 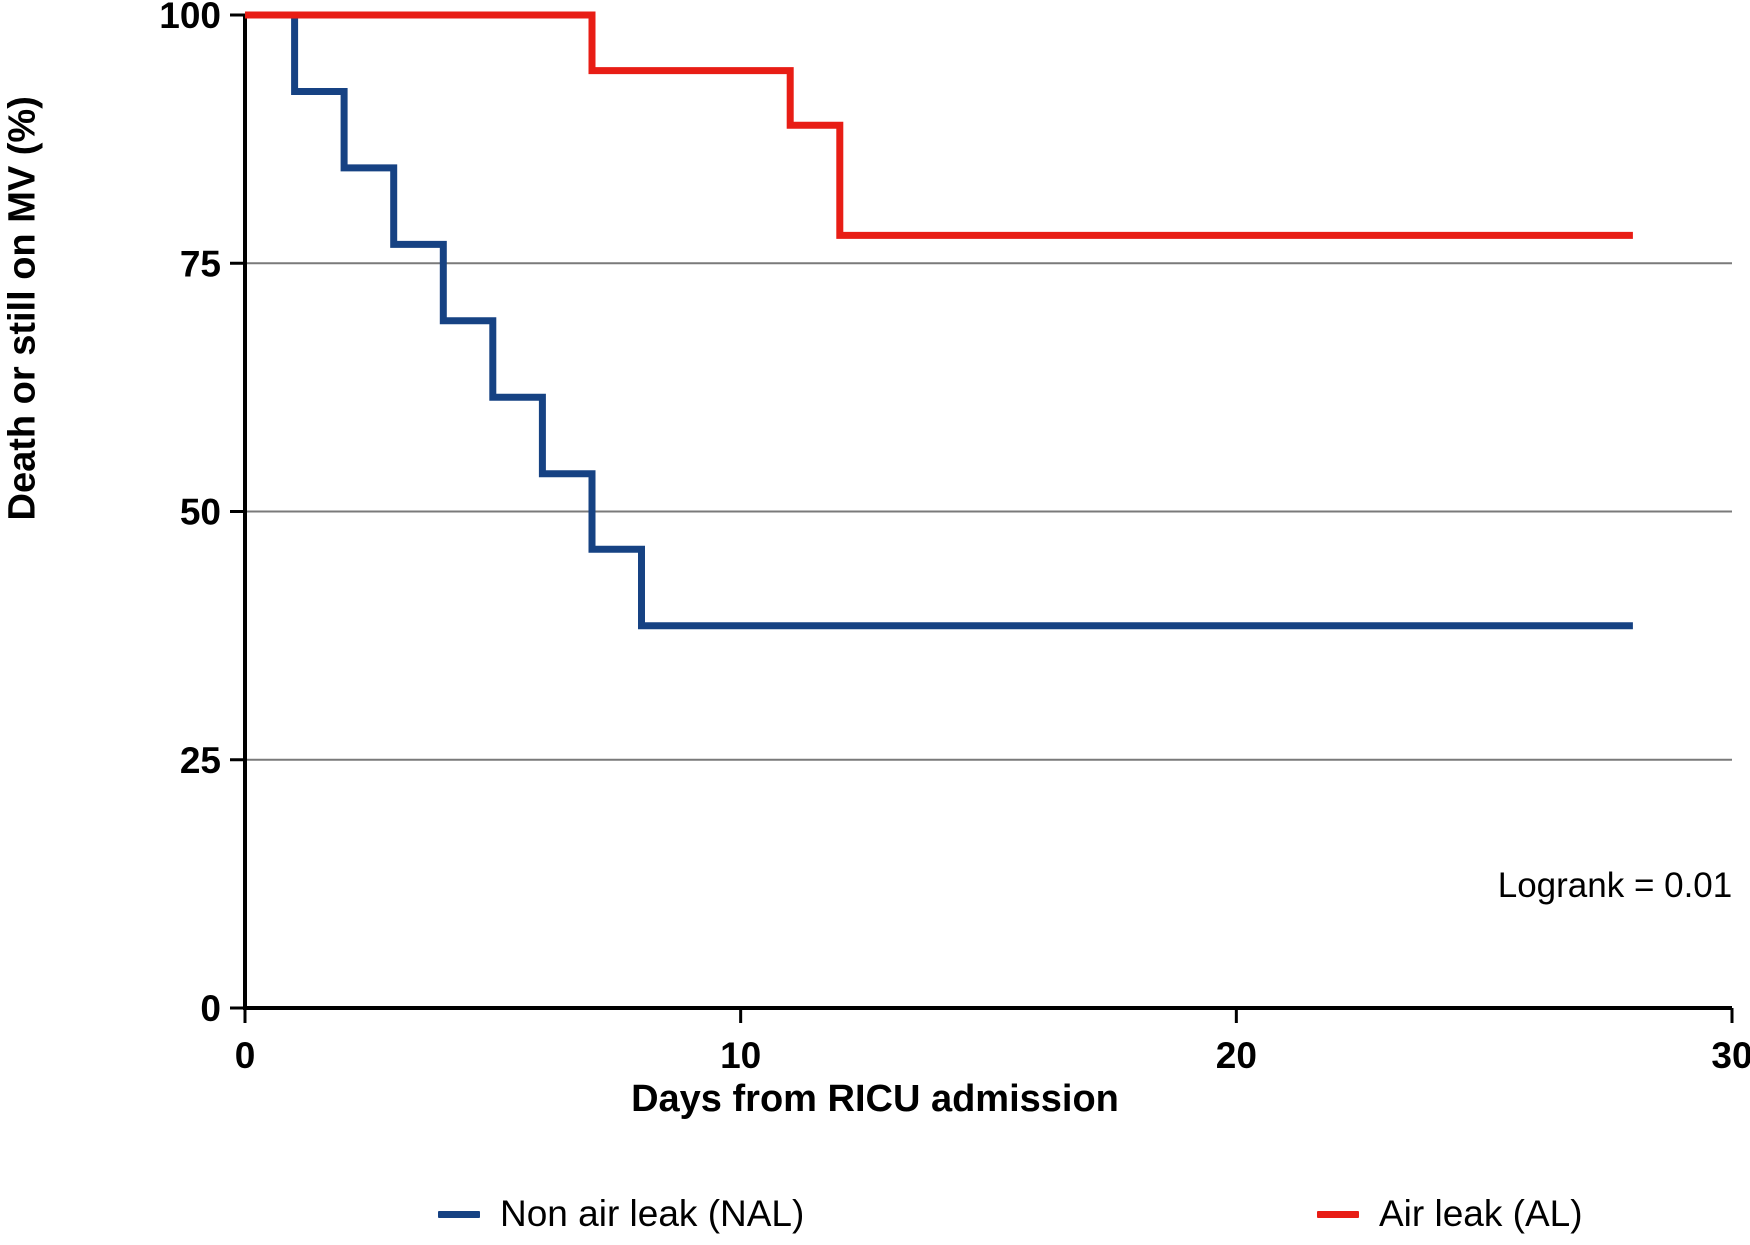 What do you see at coordinates (200, 512) in the screenshot?
I see `y-tick-label-50: 50` at bounding box center [200, 512].